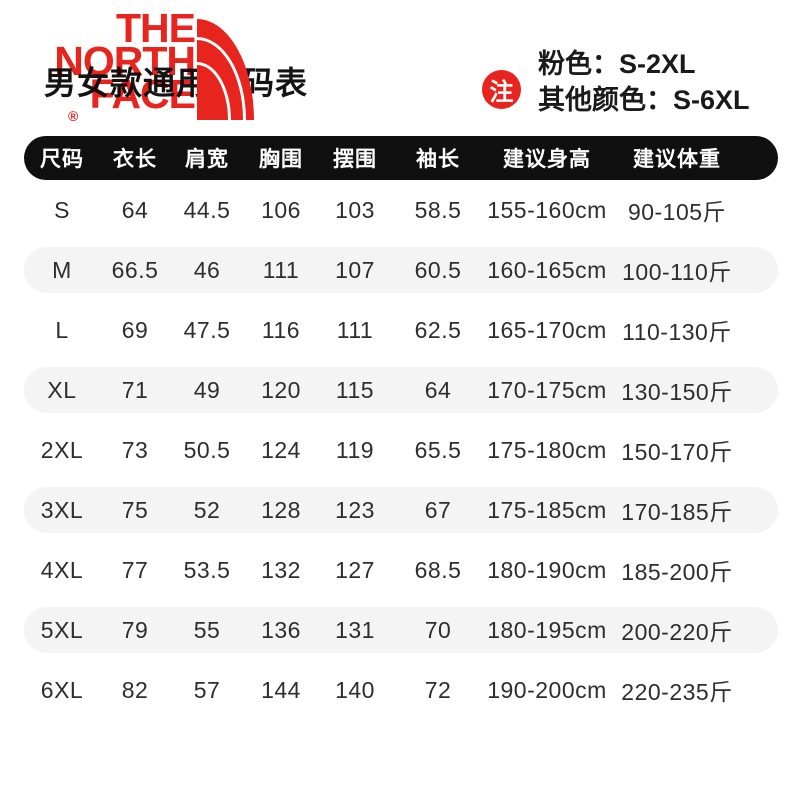 Image resolution: width=800 pixels, height=800 pixels. What do you see at coordinates (547, 389) in the screenshot?
I see `data-cell: 170-175cm` at bounding box center [547, 389].